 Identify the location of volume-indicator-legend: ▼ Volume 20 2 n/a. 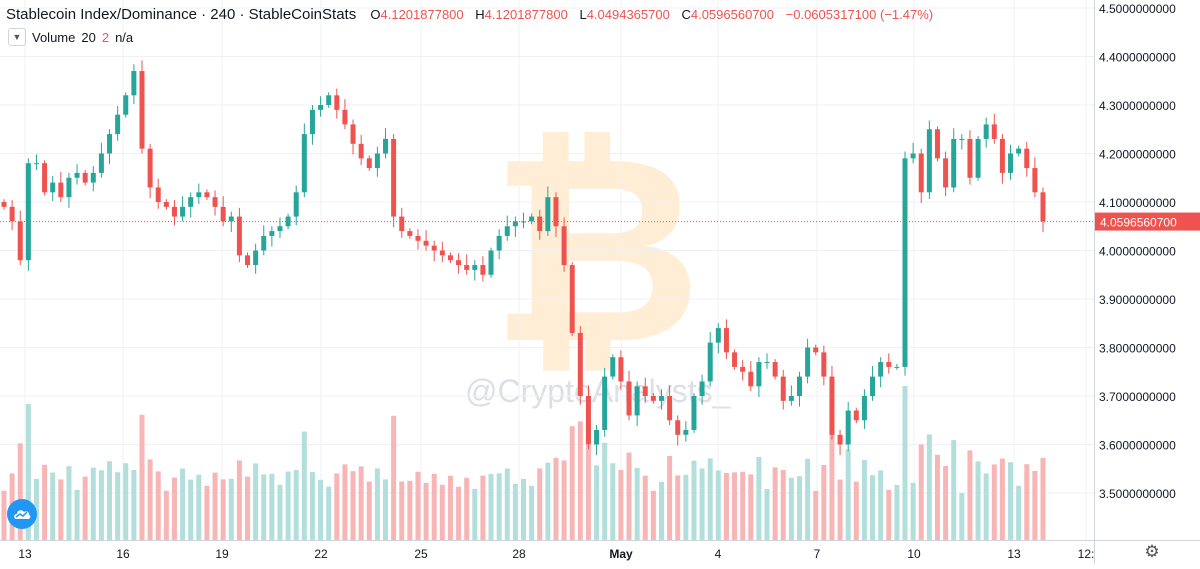
(70, 37).